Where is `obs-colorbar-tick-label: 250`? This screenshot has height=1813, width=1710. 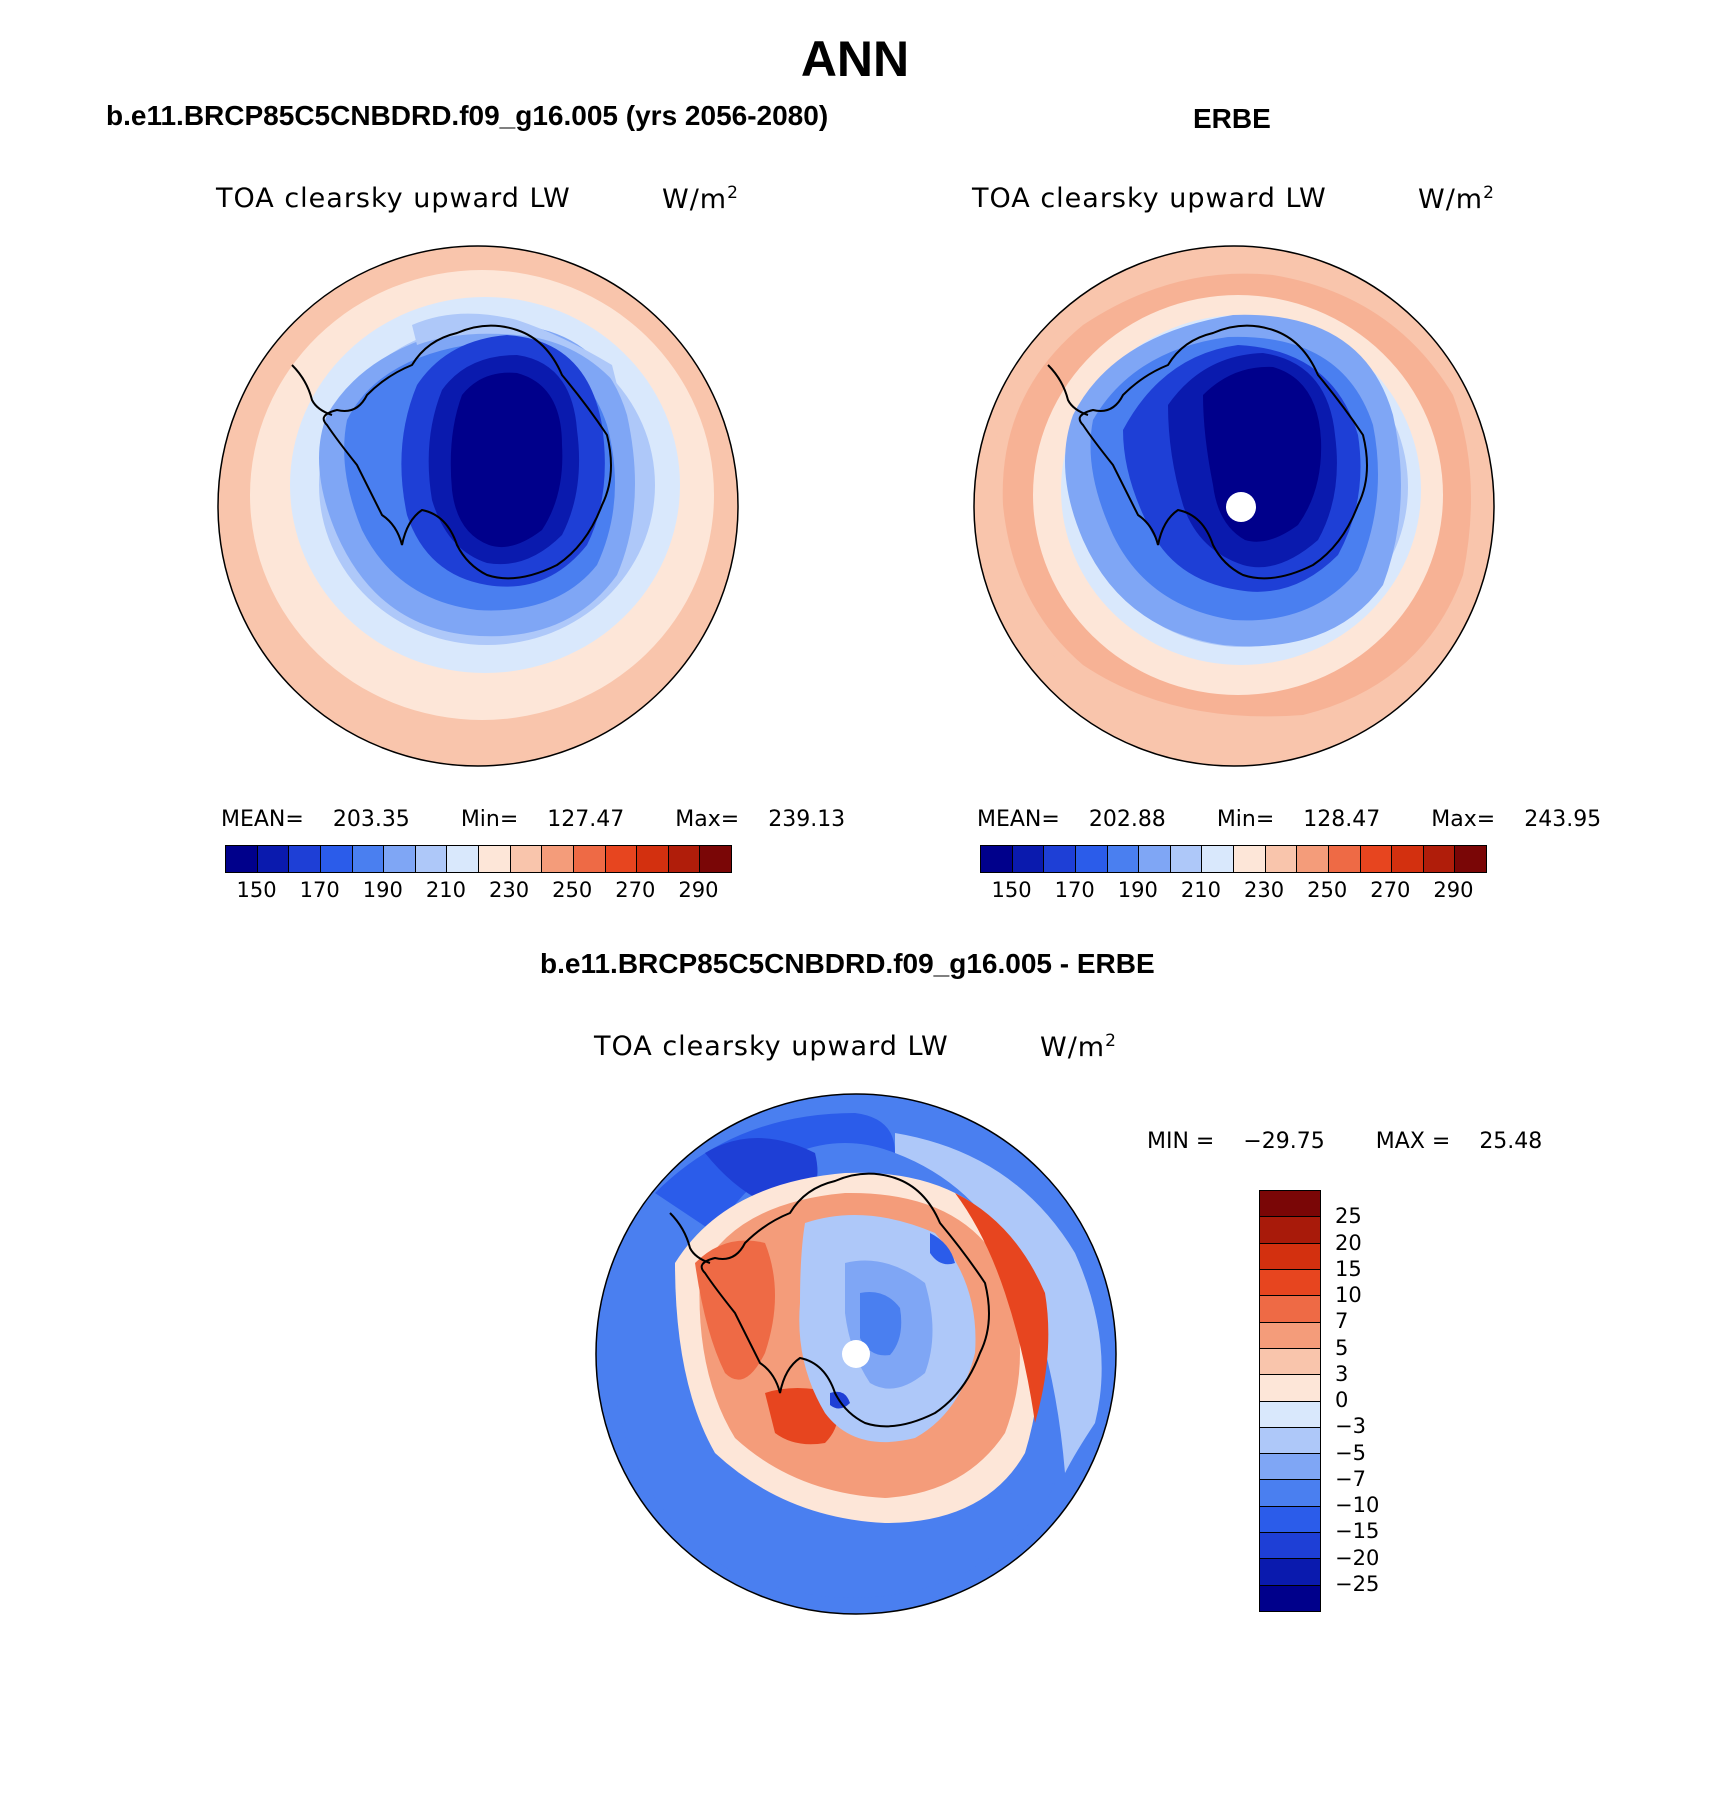
obs-colorbar-tick-label: 250 is located at coordinates (1327, 890).